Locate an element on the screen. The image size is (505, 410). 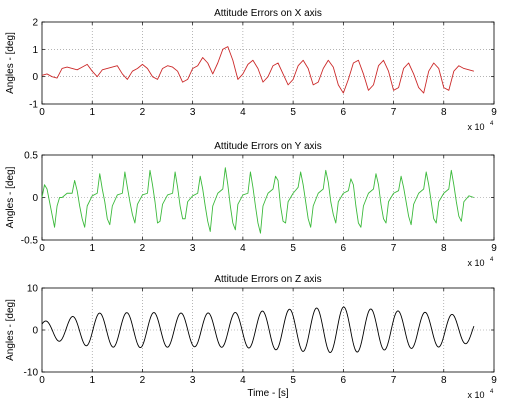
chart-title: Attitude Errors on X axis is located at coordinates (268, 13).